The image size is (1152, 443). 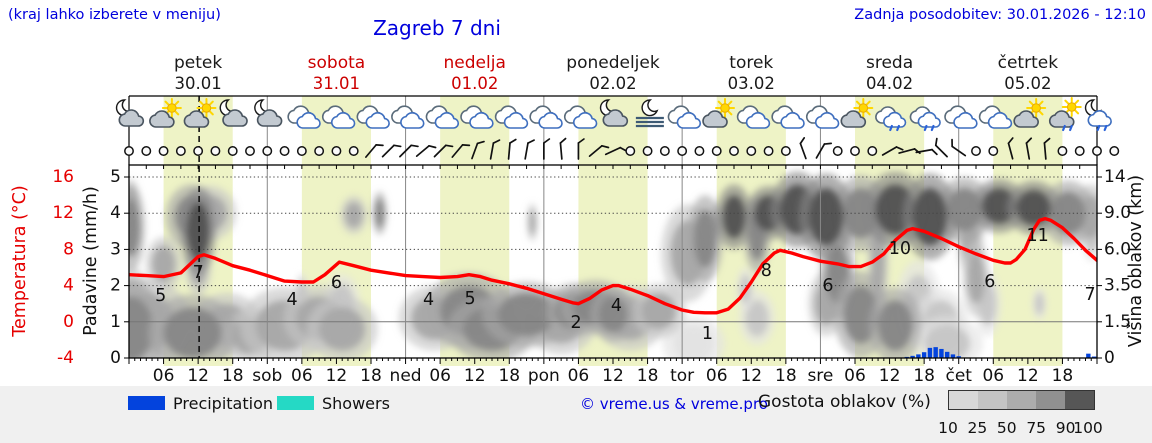 What do you see at coordinates (649, 113) in the screenshot?
I see `fog-icon` at bounding box center [649, 113].